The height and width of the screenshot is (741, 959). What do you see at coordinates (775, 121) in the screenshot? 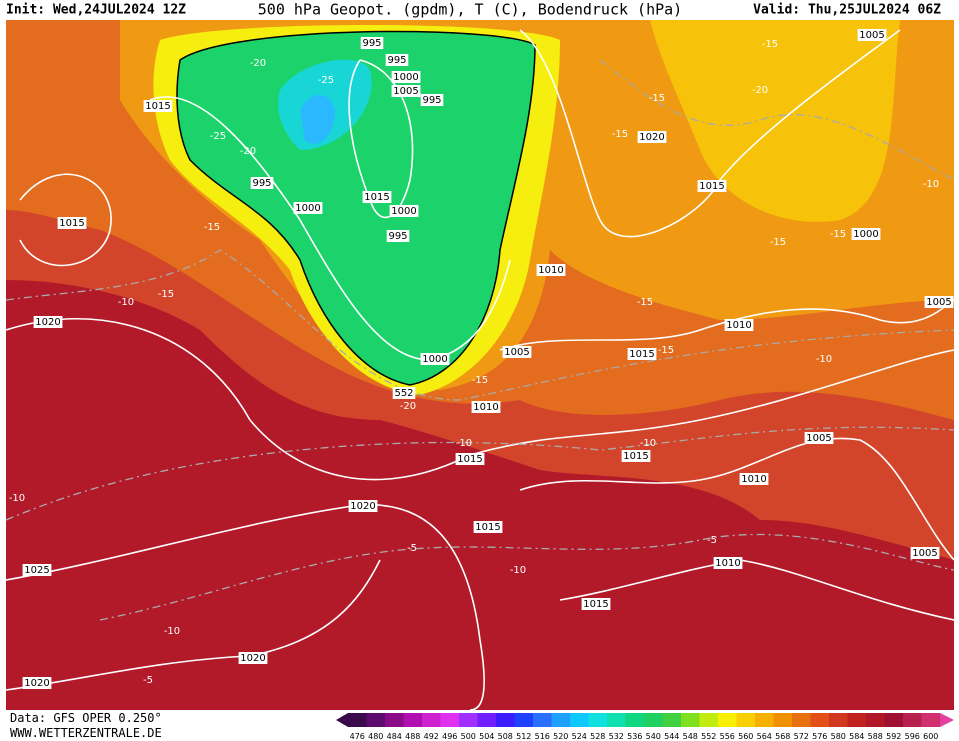
I see `field-band` at bounding box center [775, 121].